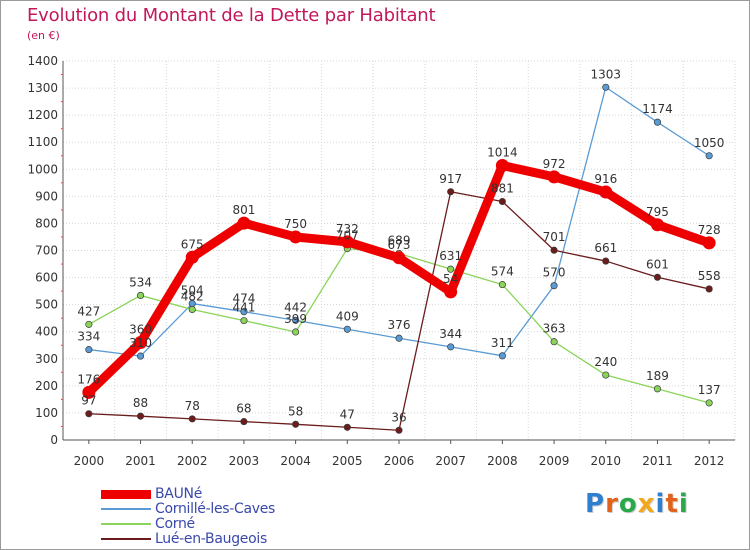  I want to click on data-label: 689, so click(399, 240).